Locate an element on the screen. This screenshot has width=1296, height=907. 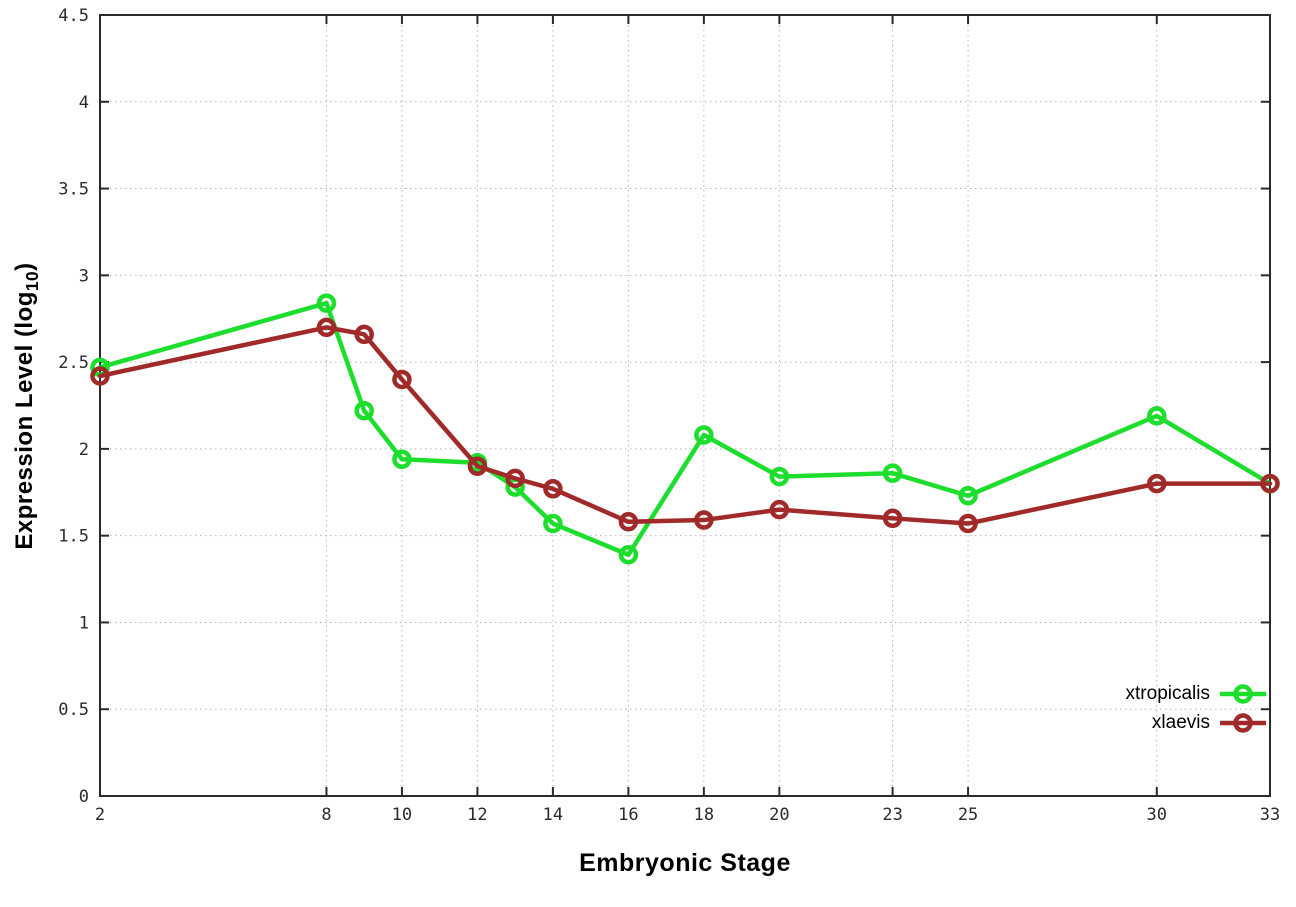
y-axis-title-subscript: 10 is located at coordinates (31, 281).